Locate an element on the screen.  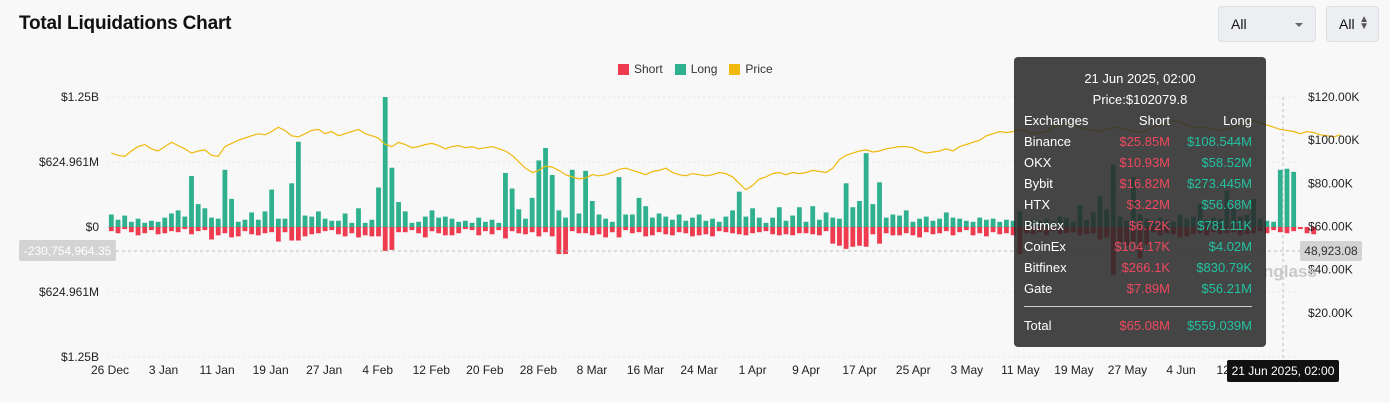
legend-item-long: Long is located at coordinates (696, 69).